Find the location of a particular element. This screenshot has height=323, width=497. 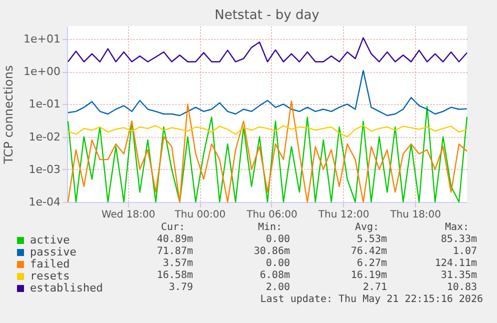

x-tick-label: Thu 12:00 is located at coordinates (343, 215).